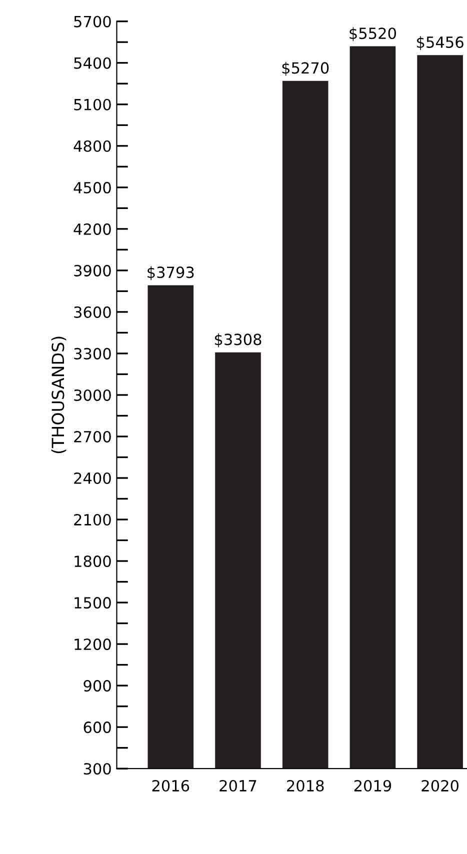 This screenshot has width=467, height=854. I want to click on y-tick-label: 3900, so click(92, 270).